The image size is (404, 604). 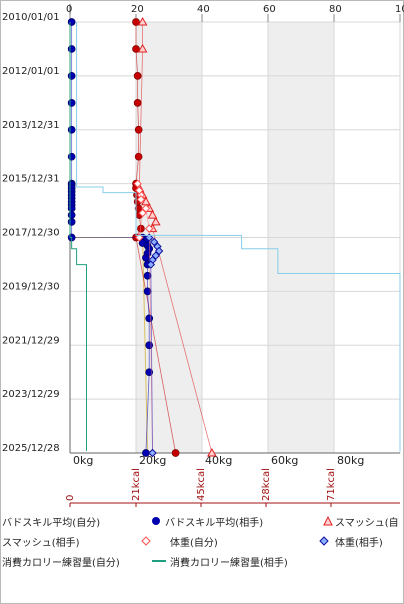 What do you see at coordinates (399, 9) in the screenshot?
I see `top-tick-label-5: 10` at bounding box center [399, 9].